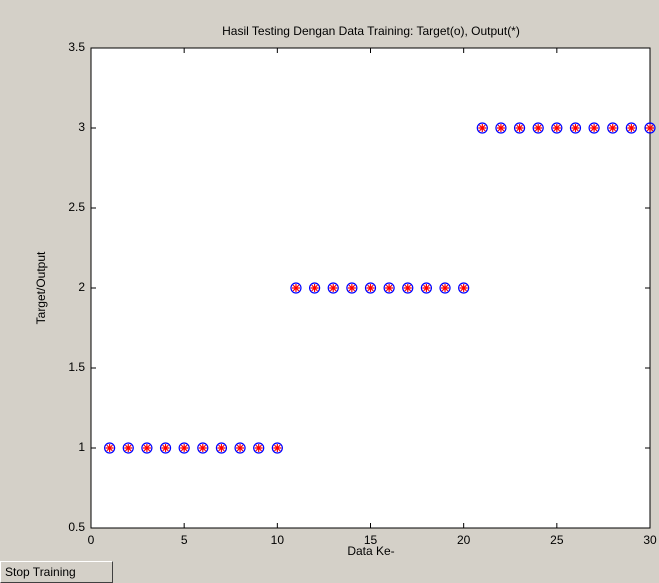 This screenshot has width=659, height=583. Describe the element at coordinates (370, 551) in the screenshot. I see `x-axis-label: Data Ke-` at that location.